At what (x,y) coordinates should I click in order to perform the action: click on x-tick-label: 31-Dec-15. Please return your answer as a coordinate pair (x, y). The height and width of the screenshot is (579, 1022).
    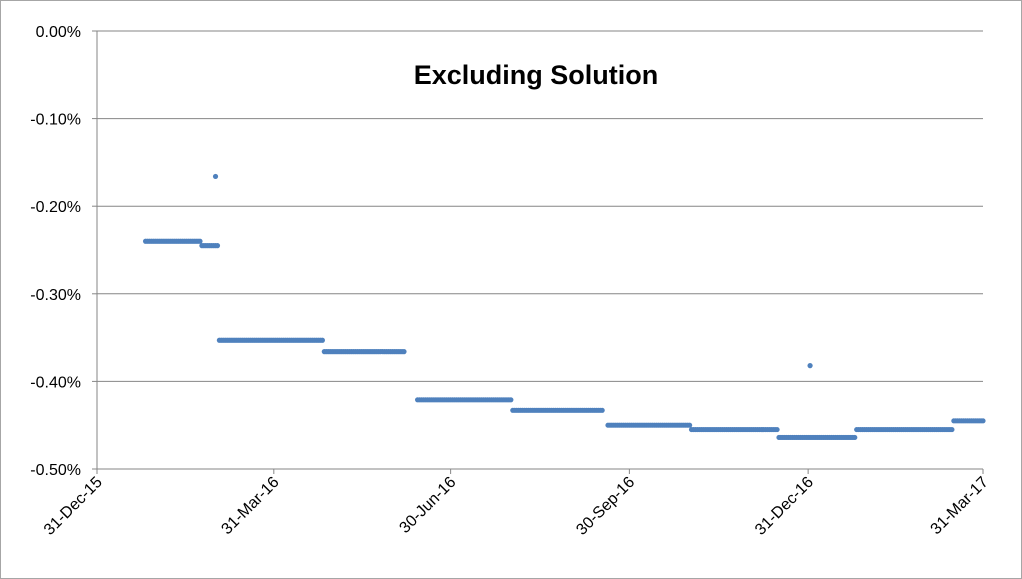
    Looking at the image, I should click on (73, 506).